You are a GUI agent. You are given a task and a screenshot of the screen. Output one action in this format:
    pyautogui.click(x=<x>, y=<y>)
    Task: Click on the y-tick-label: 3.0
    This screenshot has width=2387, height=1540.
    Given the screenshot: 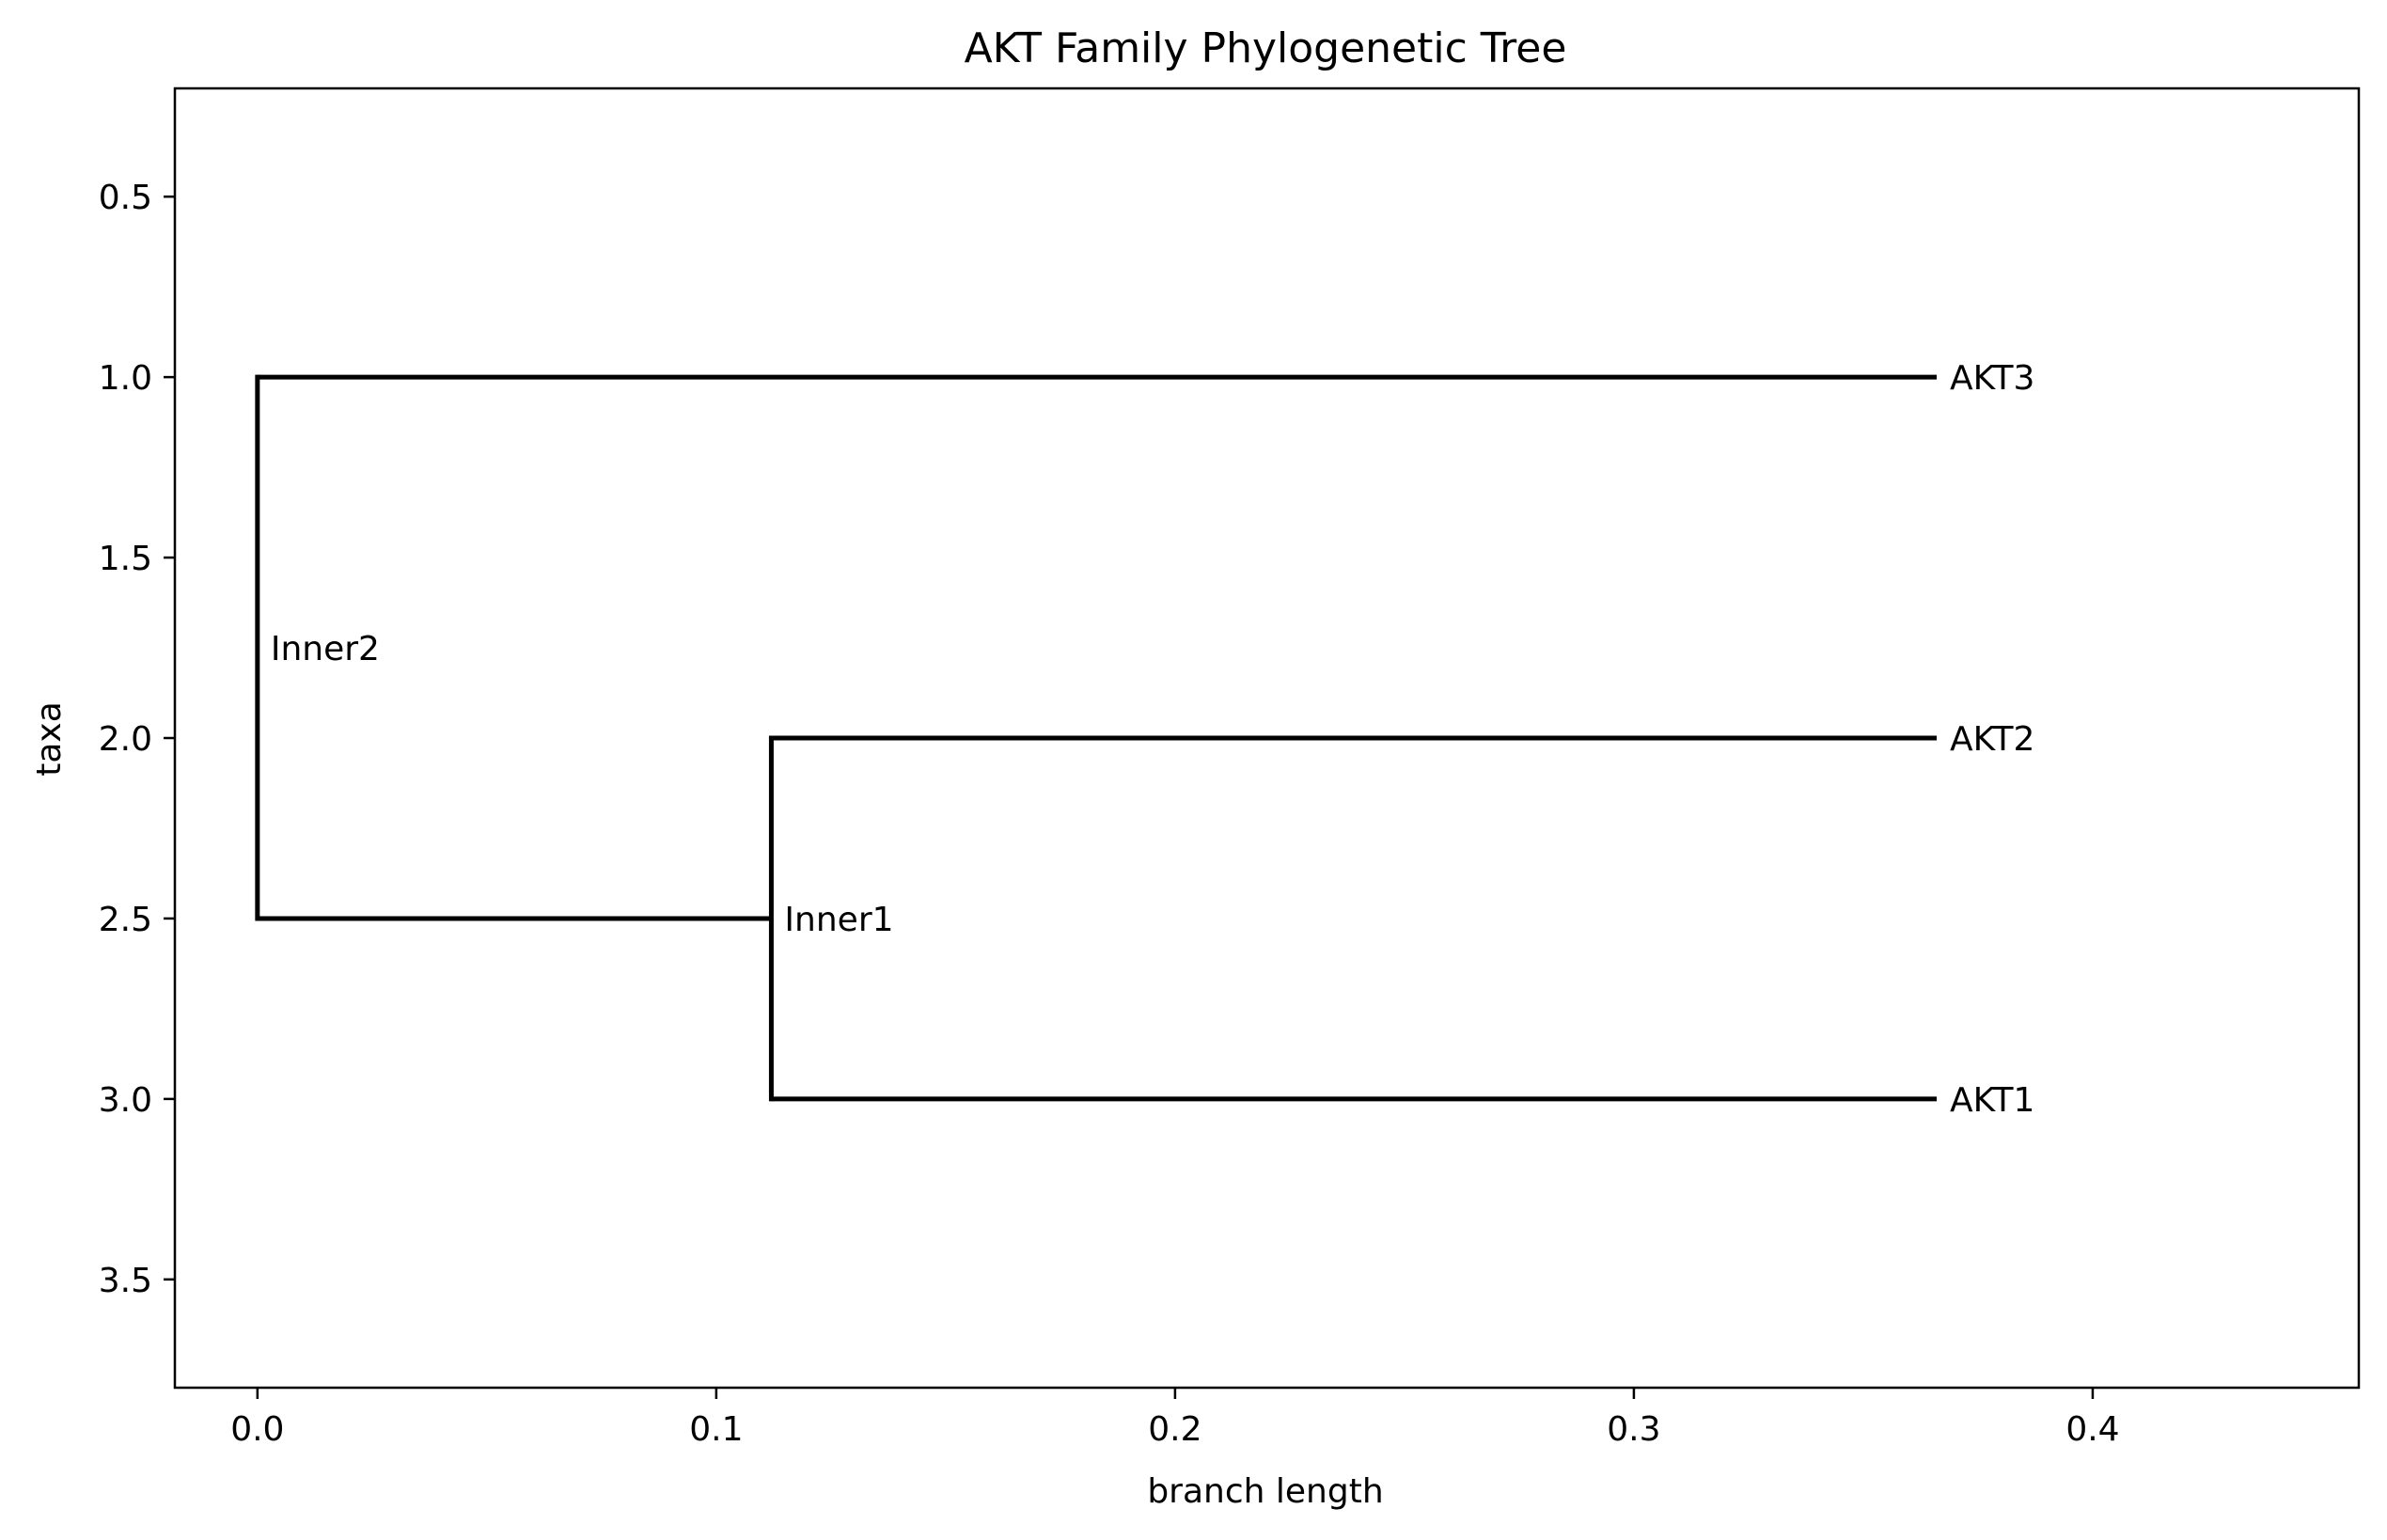 What is the action you would take?
    pyautogui.click(x=125, y=1100)
    